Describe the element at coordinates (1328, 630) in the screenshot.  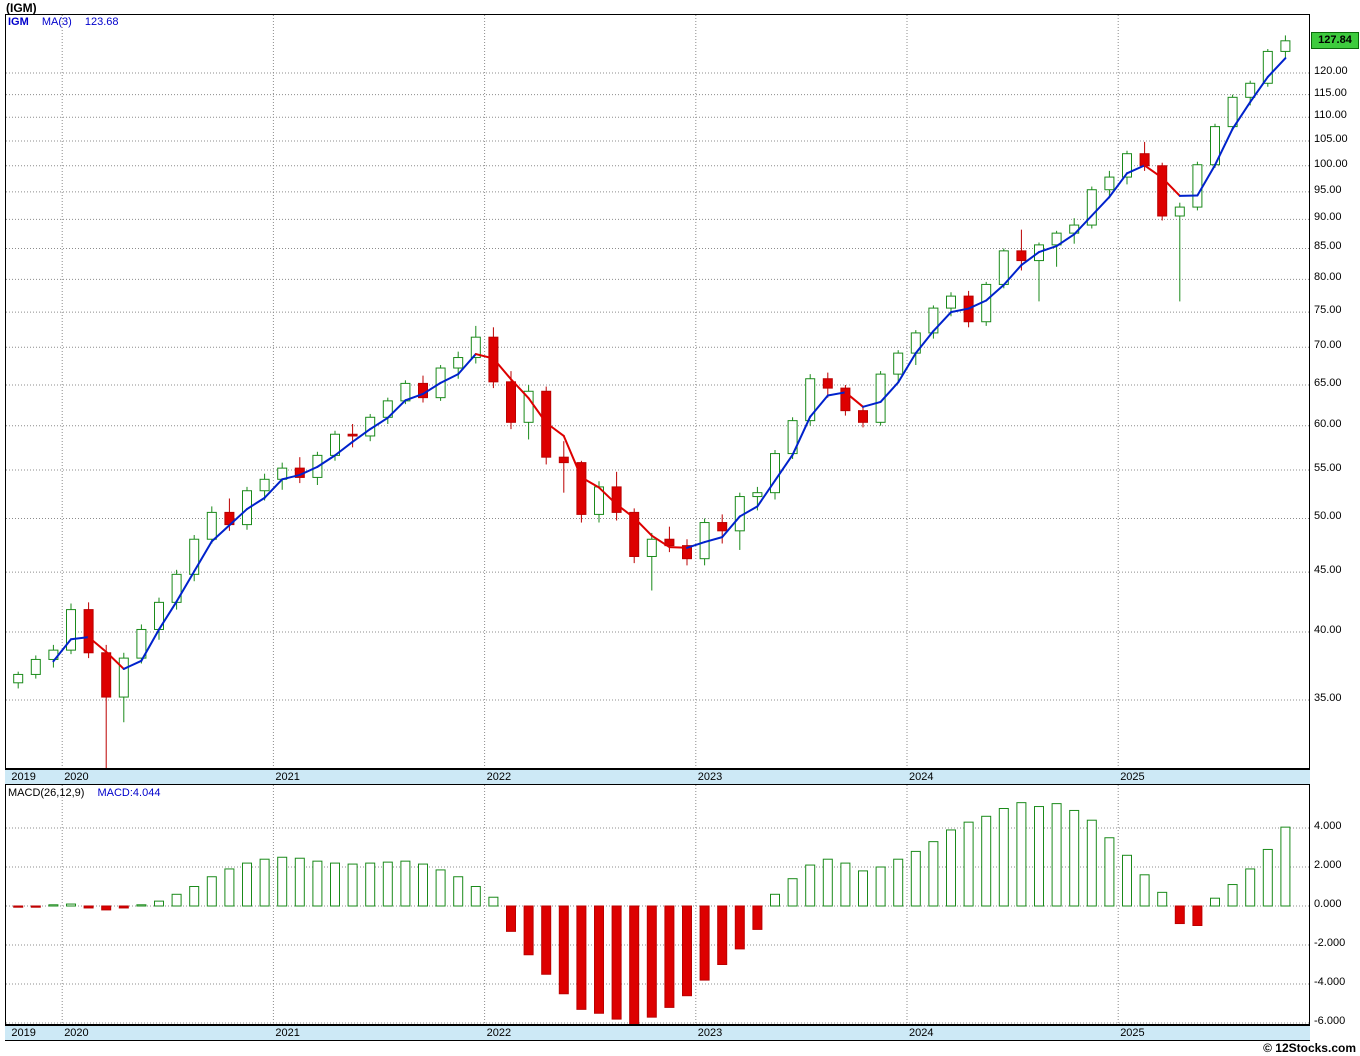
I see `price-tick-label: 40.00` at that location.